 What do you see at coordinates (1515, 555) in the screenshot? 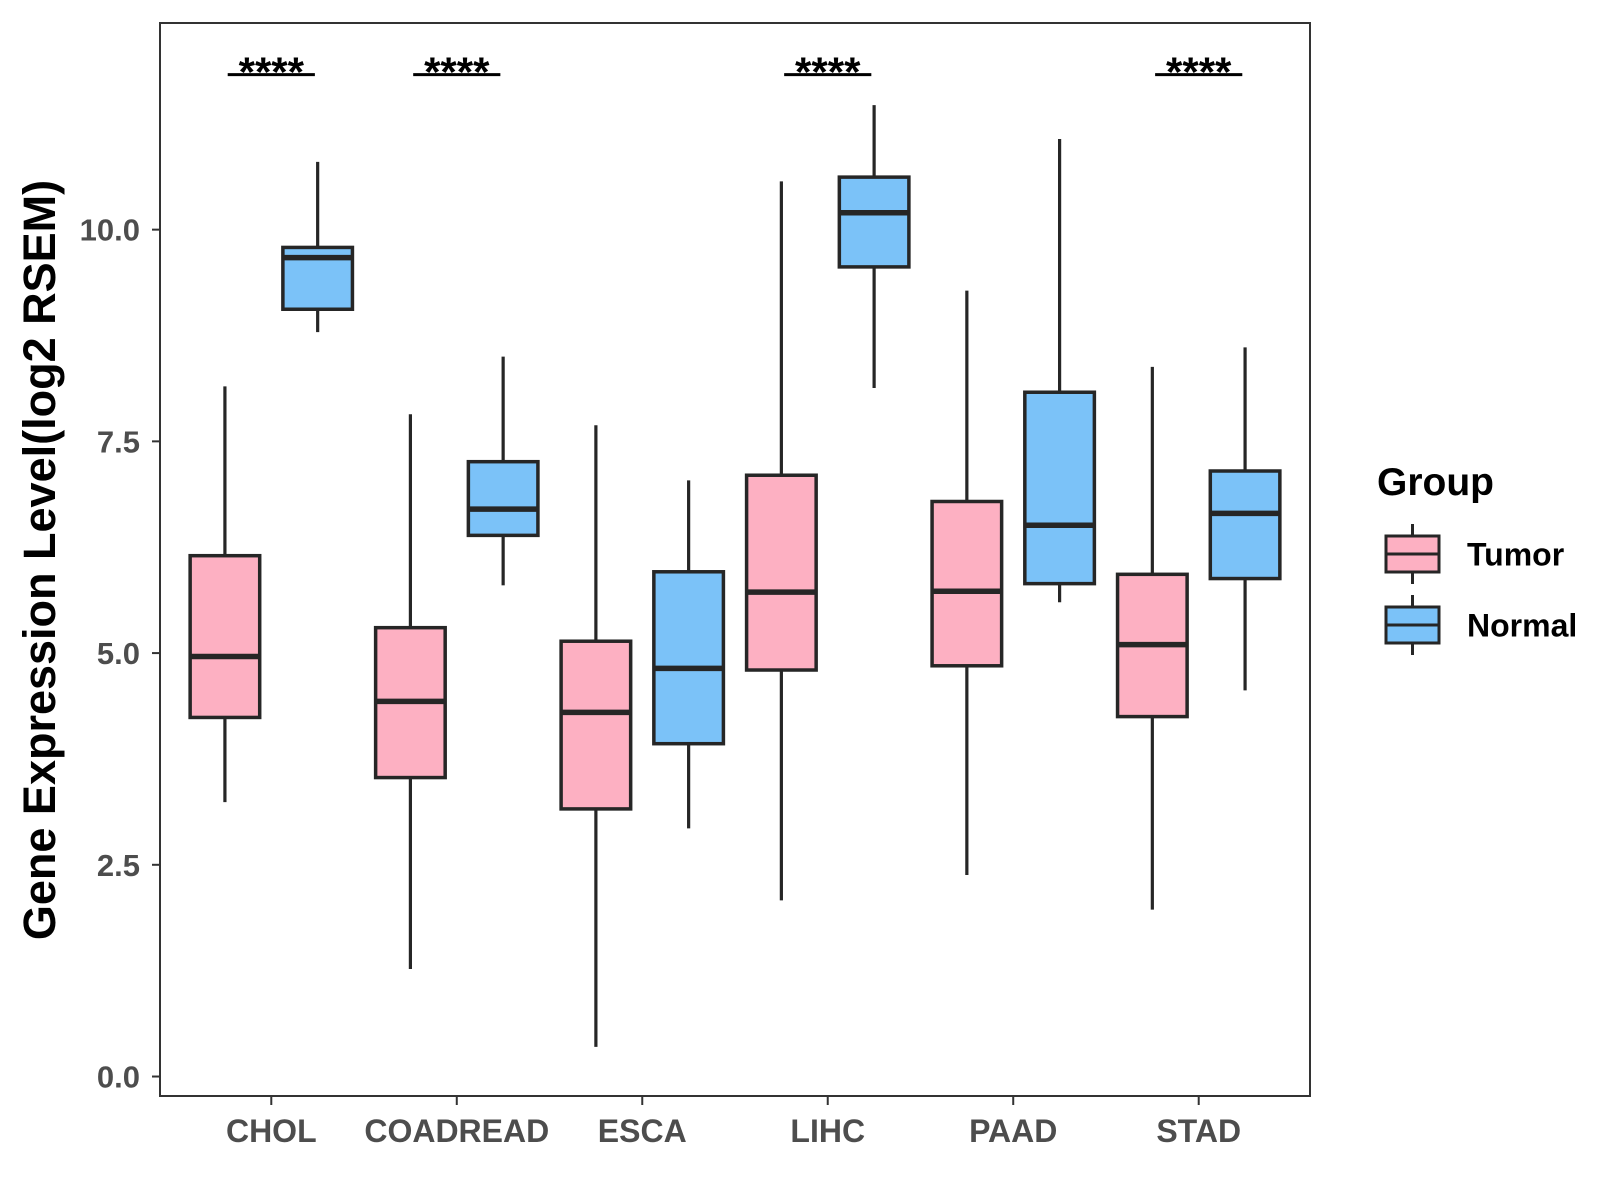
I see `legend-label-tumor: Tumor` at bounding box center [1515, 555].